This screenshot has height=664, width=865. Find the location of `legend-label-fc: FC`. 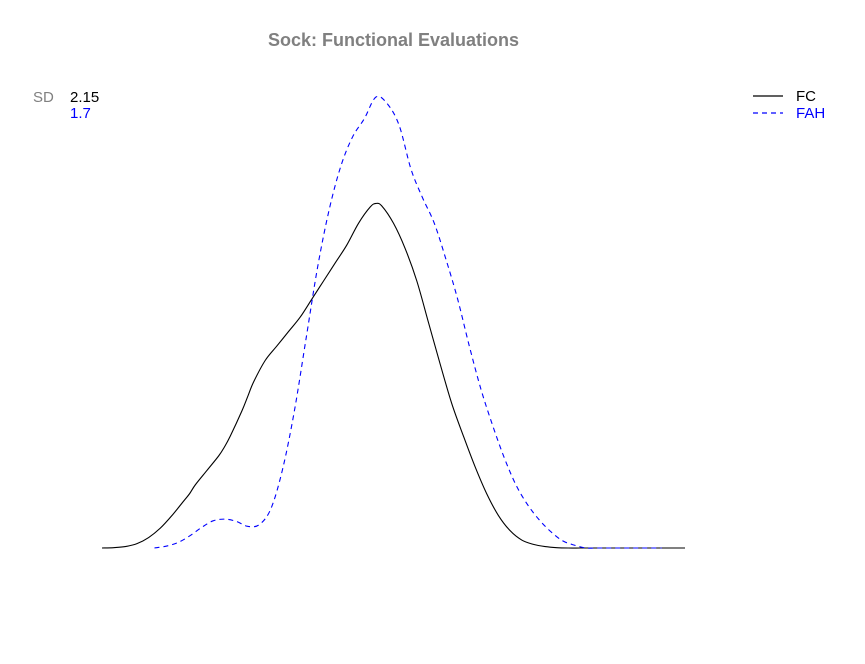

legend-label-fc: FC is located at coordinates (806, 96).